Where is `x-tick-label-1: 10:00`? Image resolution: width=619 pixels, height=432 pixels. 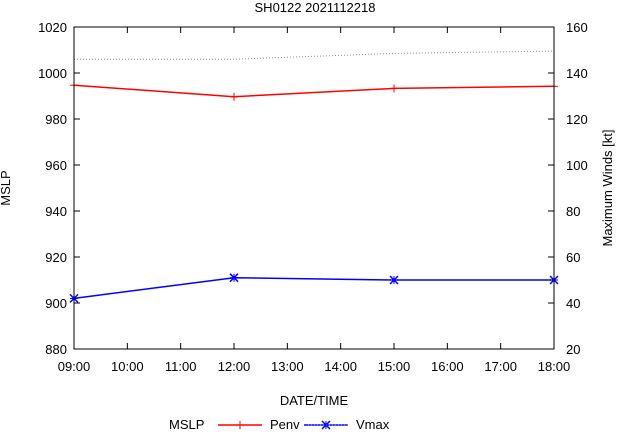 x-tick-label-1: 10:00 is located at coordinates (127, 366).